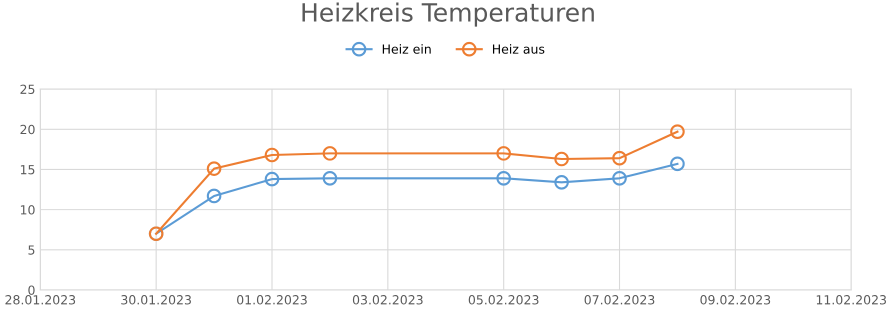 This screenshot has height=324, width=896. Describe the element at coordinates (272, 300) in the screenshot. I see `x-tick-label: 01.02.2023` at that location.